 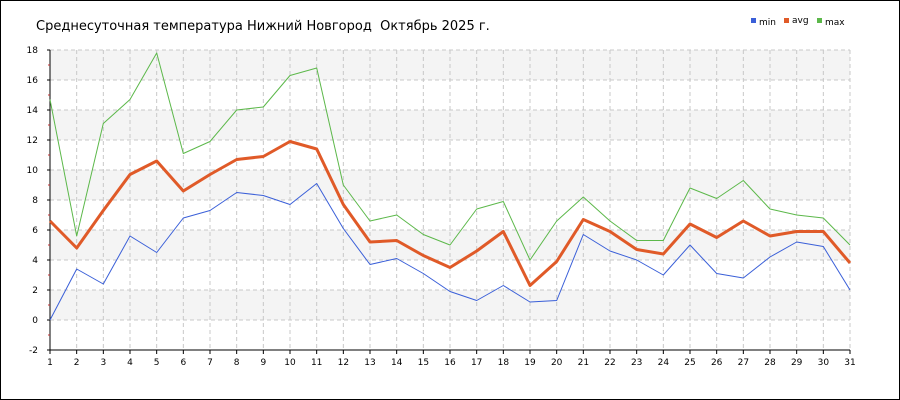 I want to click on x-tick-label: 13, so click(x=369, y=363).